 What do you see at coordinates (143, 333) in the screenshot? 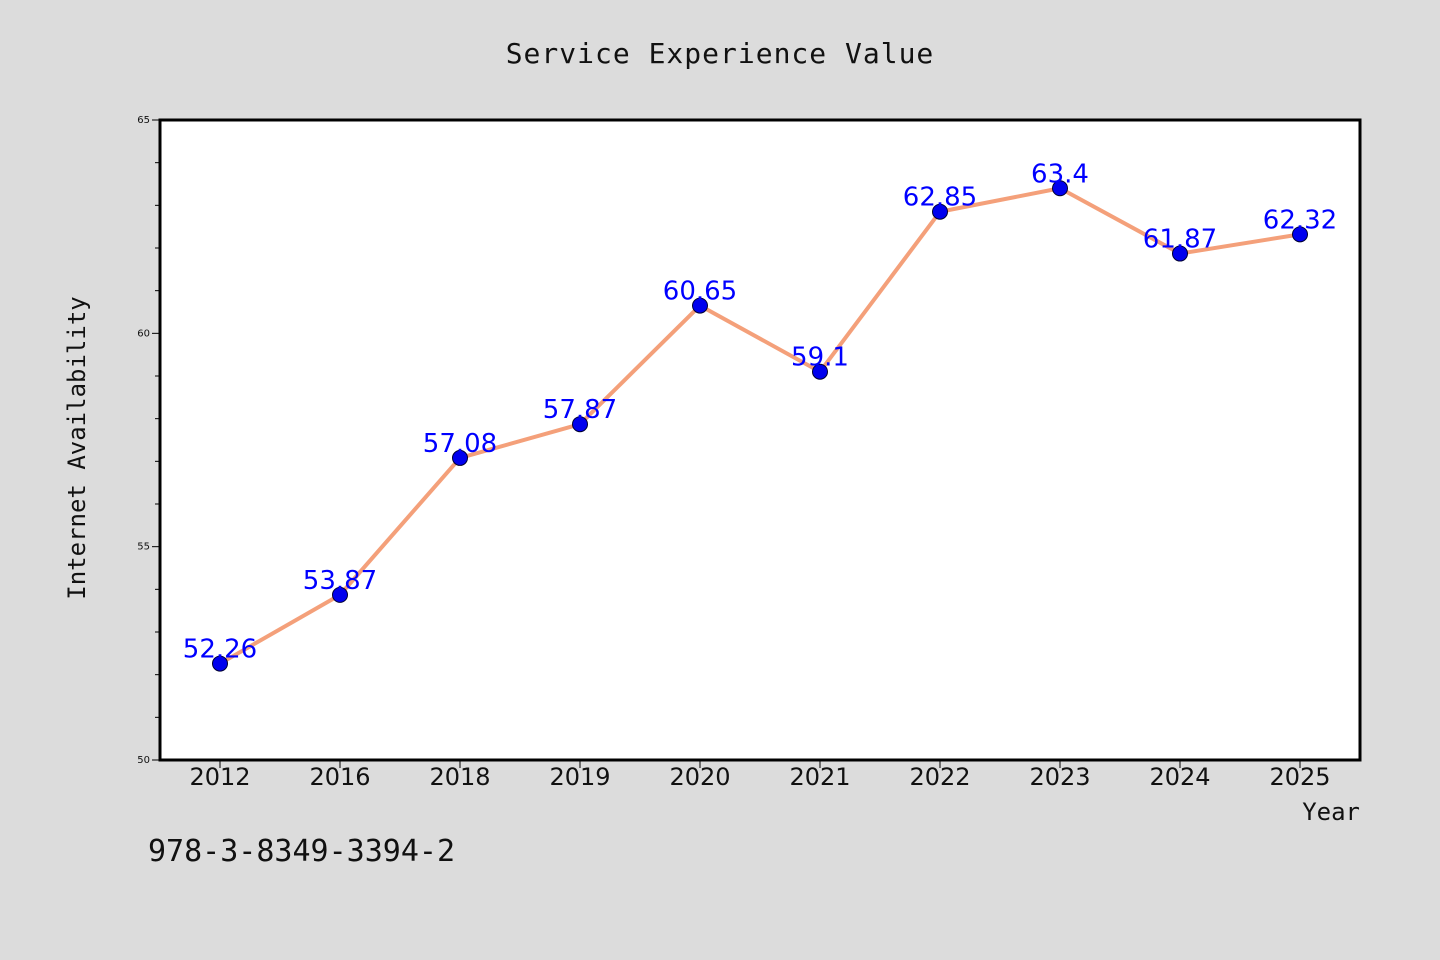
I see `y-tick-label: 60` at bounding box center [143, 333].